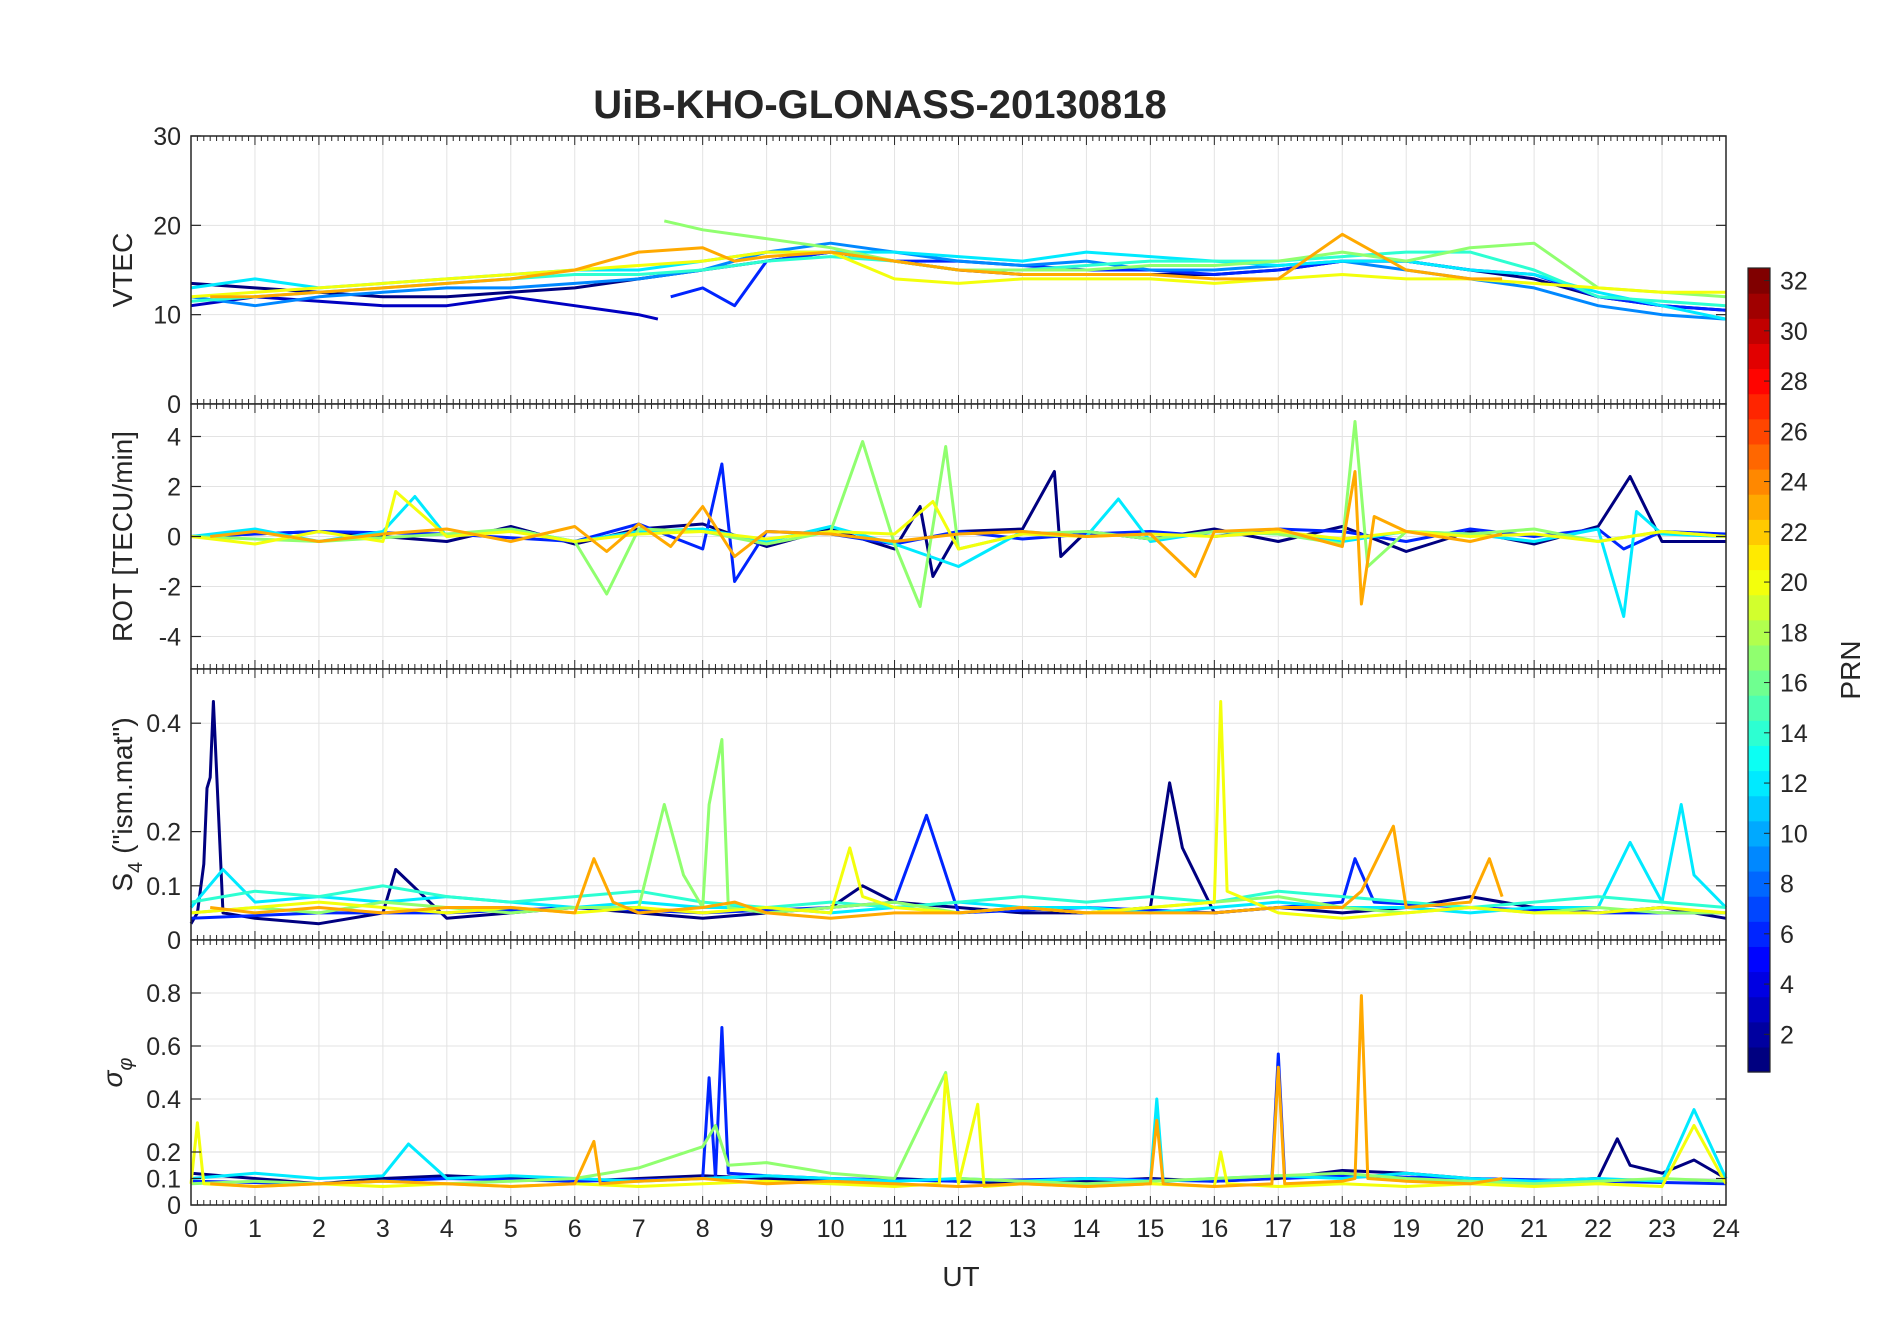 This screenshot has height=1330, width=1902. What do you see at coordinates (136, 867) in the screenshot?
I see `y-axis-label-subscript: 4` at bounding box center [136, 867].